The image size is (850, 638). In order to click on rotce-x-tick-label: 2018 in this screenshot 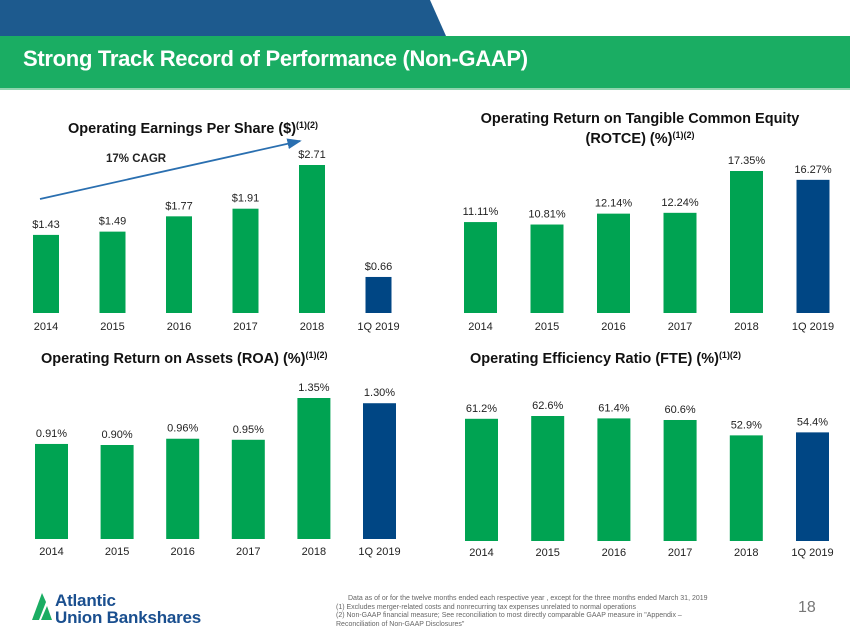, I will do `click(746, 327)`.